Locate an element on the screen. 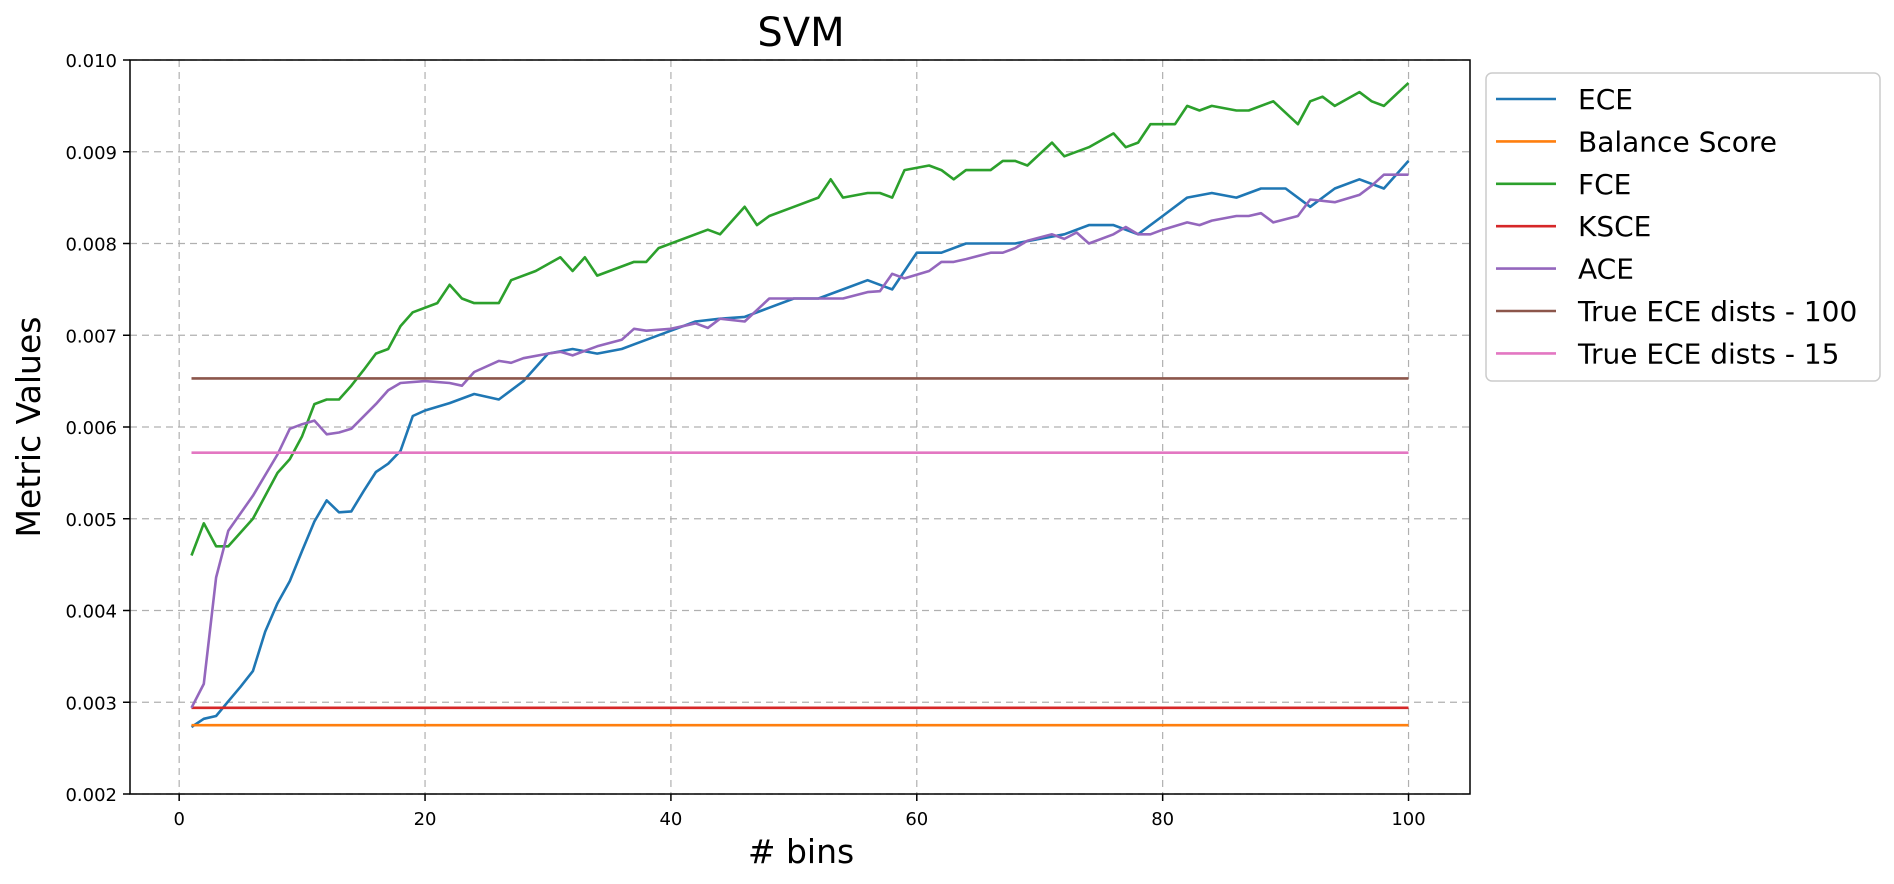 Image resolution: width=1894 pixels, height=884 pixels. y-tick-label: 0.009 is located at coordinates (91, 153).